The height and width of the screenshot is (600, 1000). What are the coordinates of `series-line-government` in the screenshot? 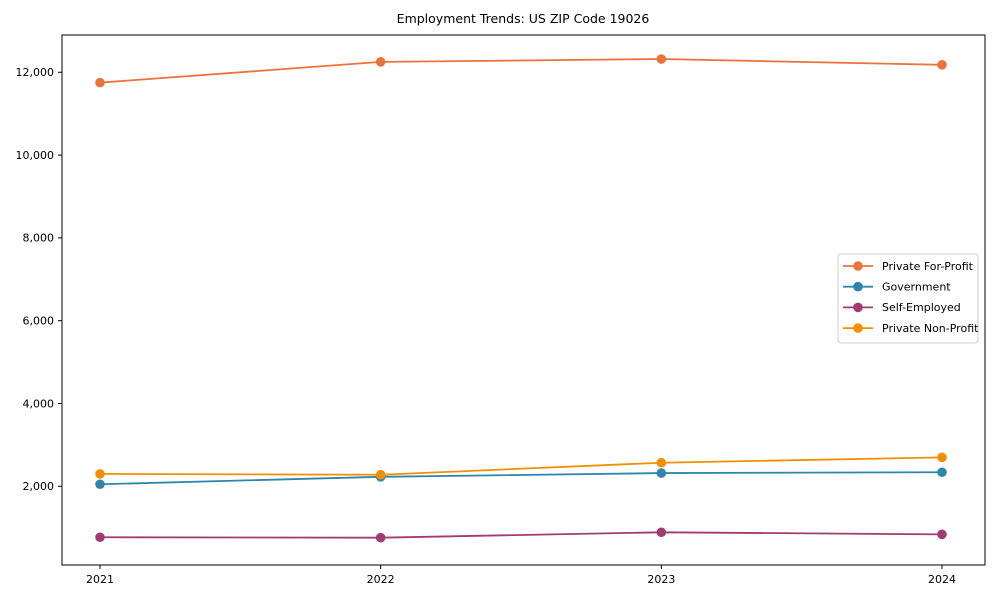 It's located at (521, 478).